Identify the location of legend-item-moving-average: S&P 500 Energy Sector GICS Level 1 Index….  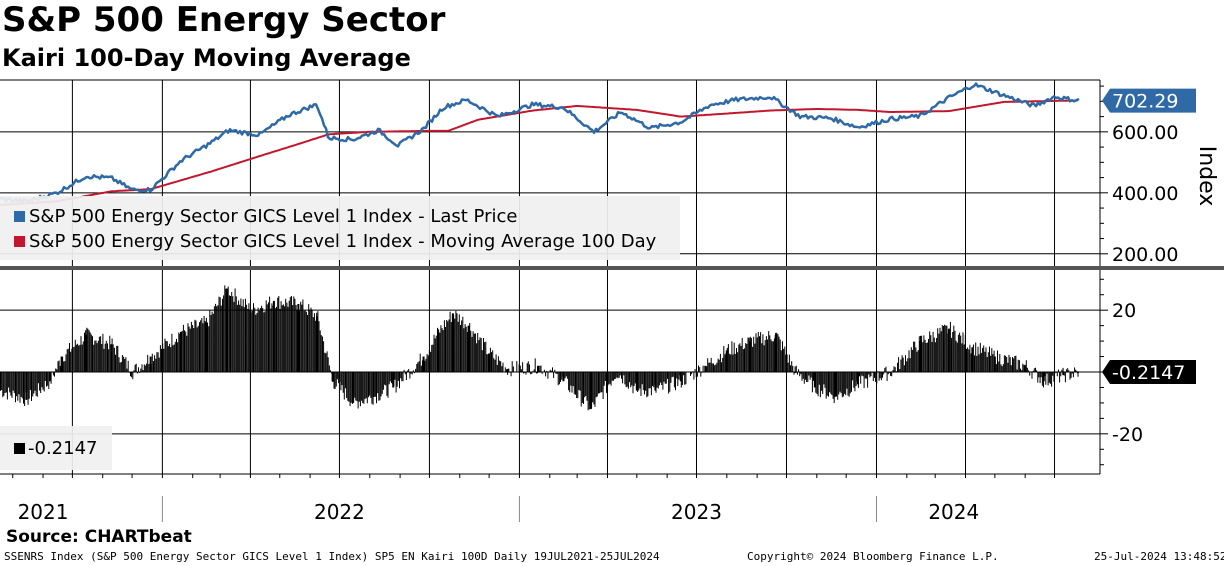
(335, 241).